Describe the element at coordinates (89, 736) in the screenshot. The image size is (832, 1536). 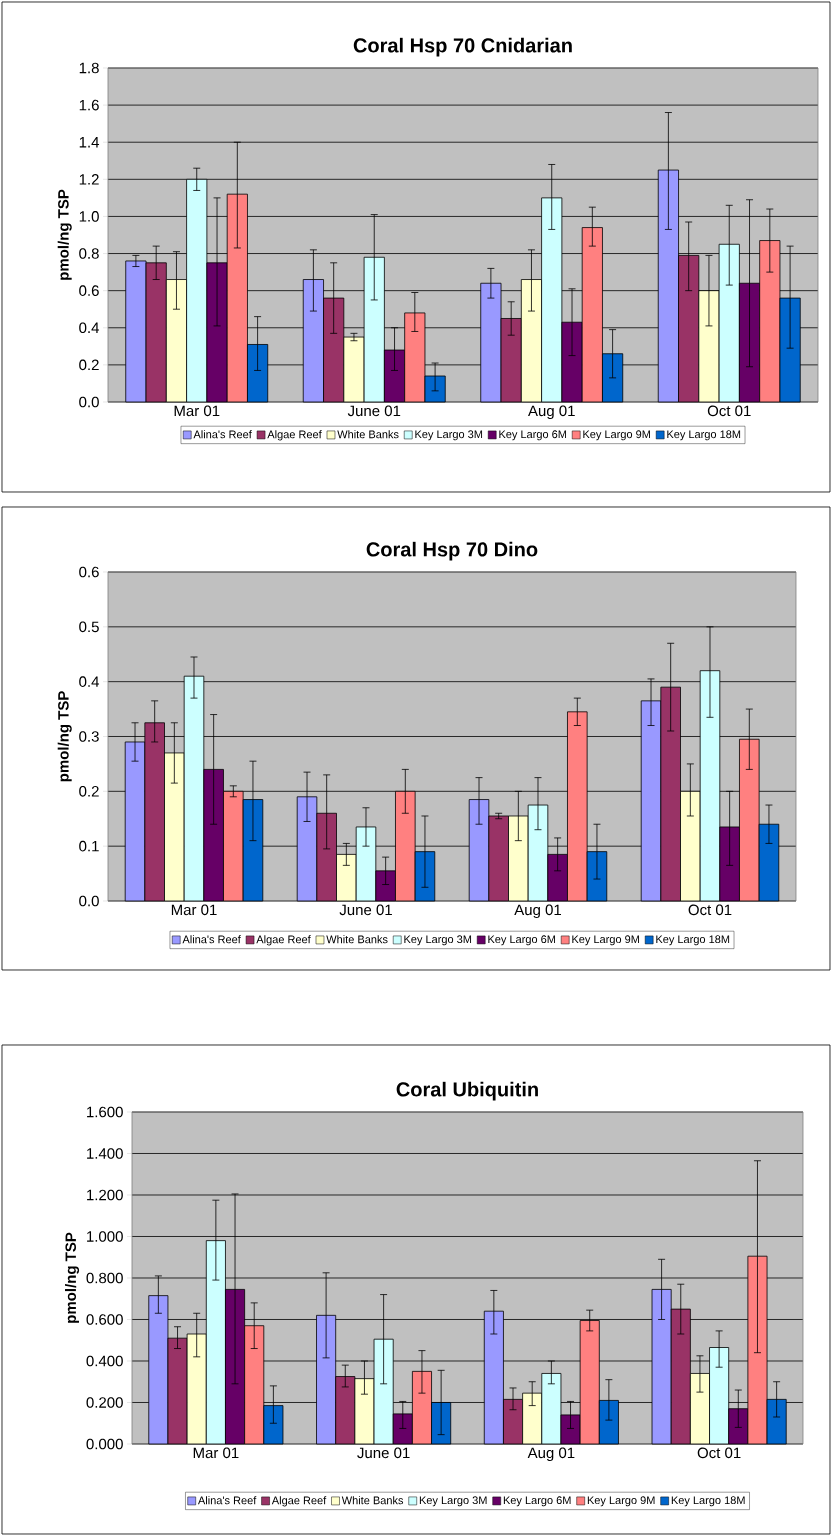
I see `y-tick-label: 0.3` at that location.